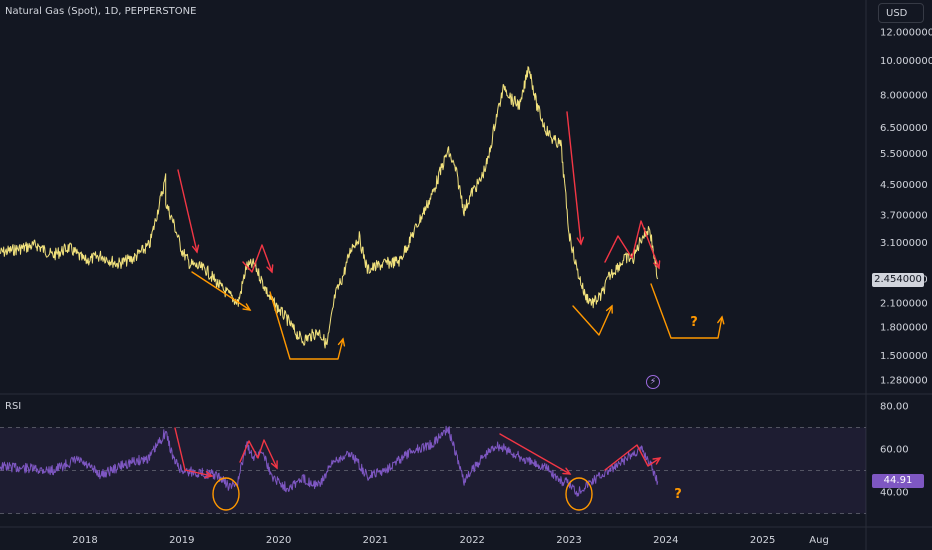 The image size is (932, 550). I want to click on lightning-icon: ⚡, so click(653, 382).